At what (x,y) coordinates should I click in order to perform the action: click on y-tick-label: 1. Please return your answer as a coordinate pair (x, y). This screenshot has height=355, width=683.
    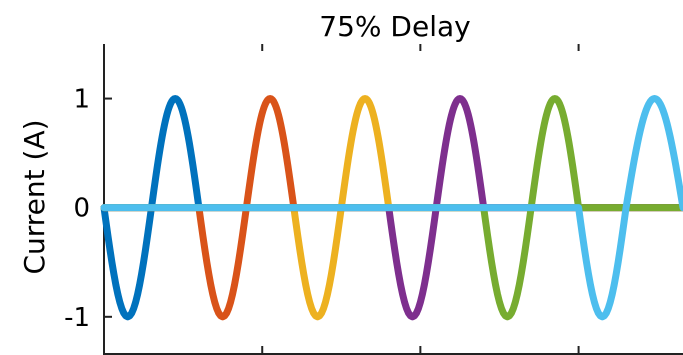
    Looking at the image, I should click on (81, 100).